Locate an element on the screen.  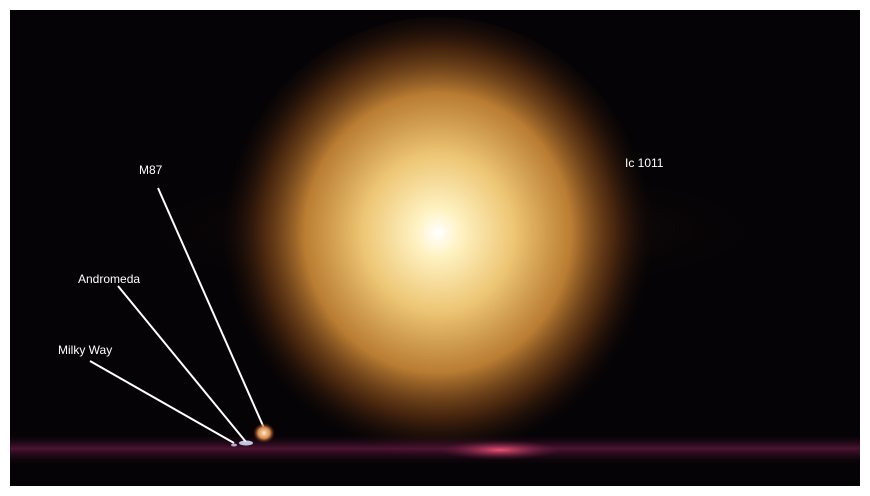
milkyway-galaxy is located at coordinates (234, 445).